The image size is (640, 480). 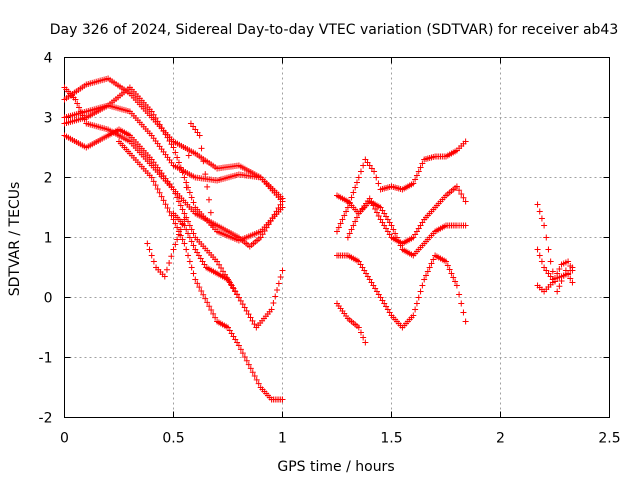 I want to click on series-s2, so click(x=173, y=153).